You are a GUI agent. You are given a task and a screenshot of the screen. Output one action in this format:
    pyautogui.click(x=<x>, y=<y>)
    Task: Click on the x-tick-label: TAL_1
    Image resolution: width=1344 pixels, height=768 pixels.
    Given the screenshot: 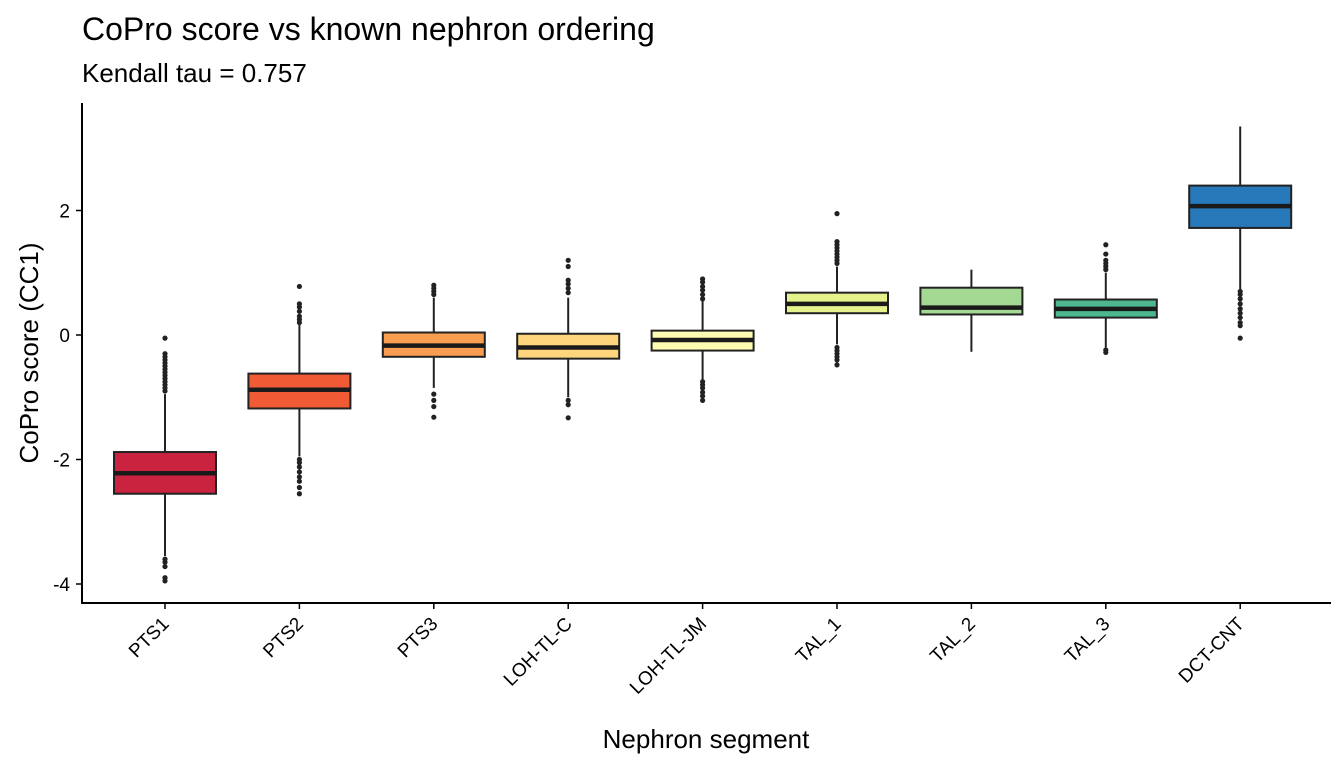 What is the action you would take?
    pyautogui.click(x=818, y=640)
    